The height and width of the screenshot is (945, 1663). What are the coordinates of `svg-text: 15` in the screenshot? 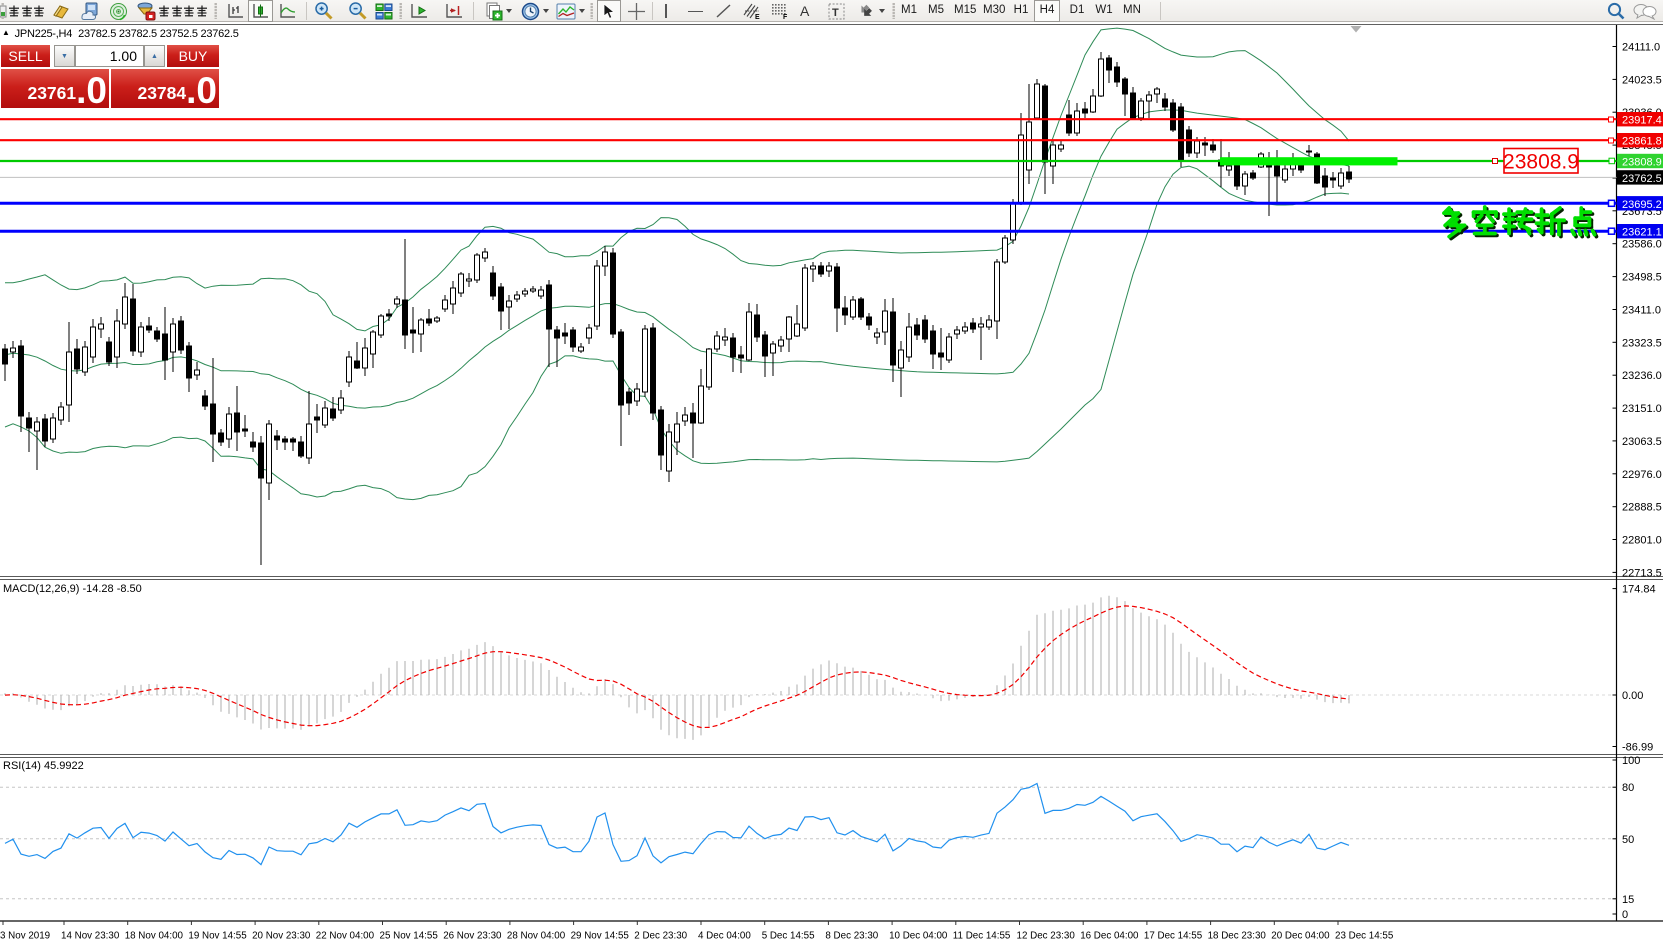 It's located at (1628, 900).